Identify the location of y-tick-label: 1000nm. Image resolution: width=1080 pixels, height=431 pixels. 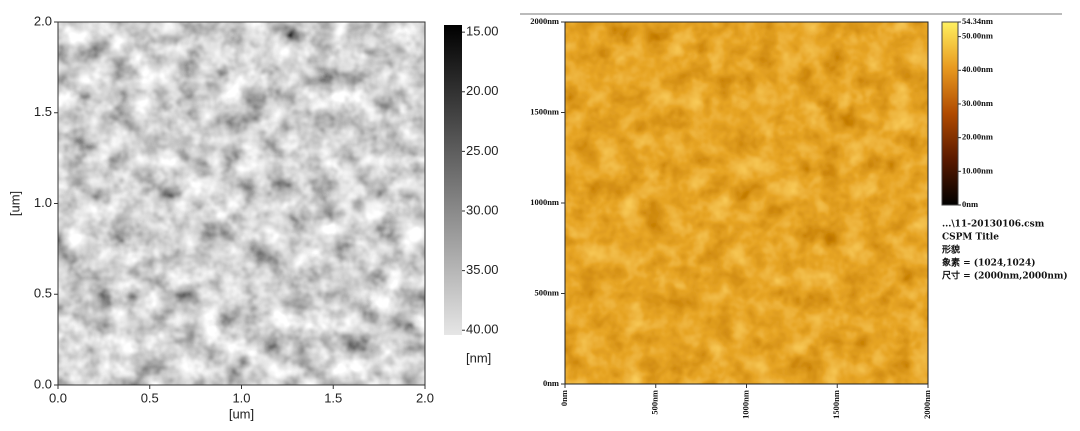
(544, 202).